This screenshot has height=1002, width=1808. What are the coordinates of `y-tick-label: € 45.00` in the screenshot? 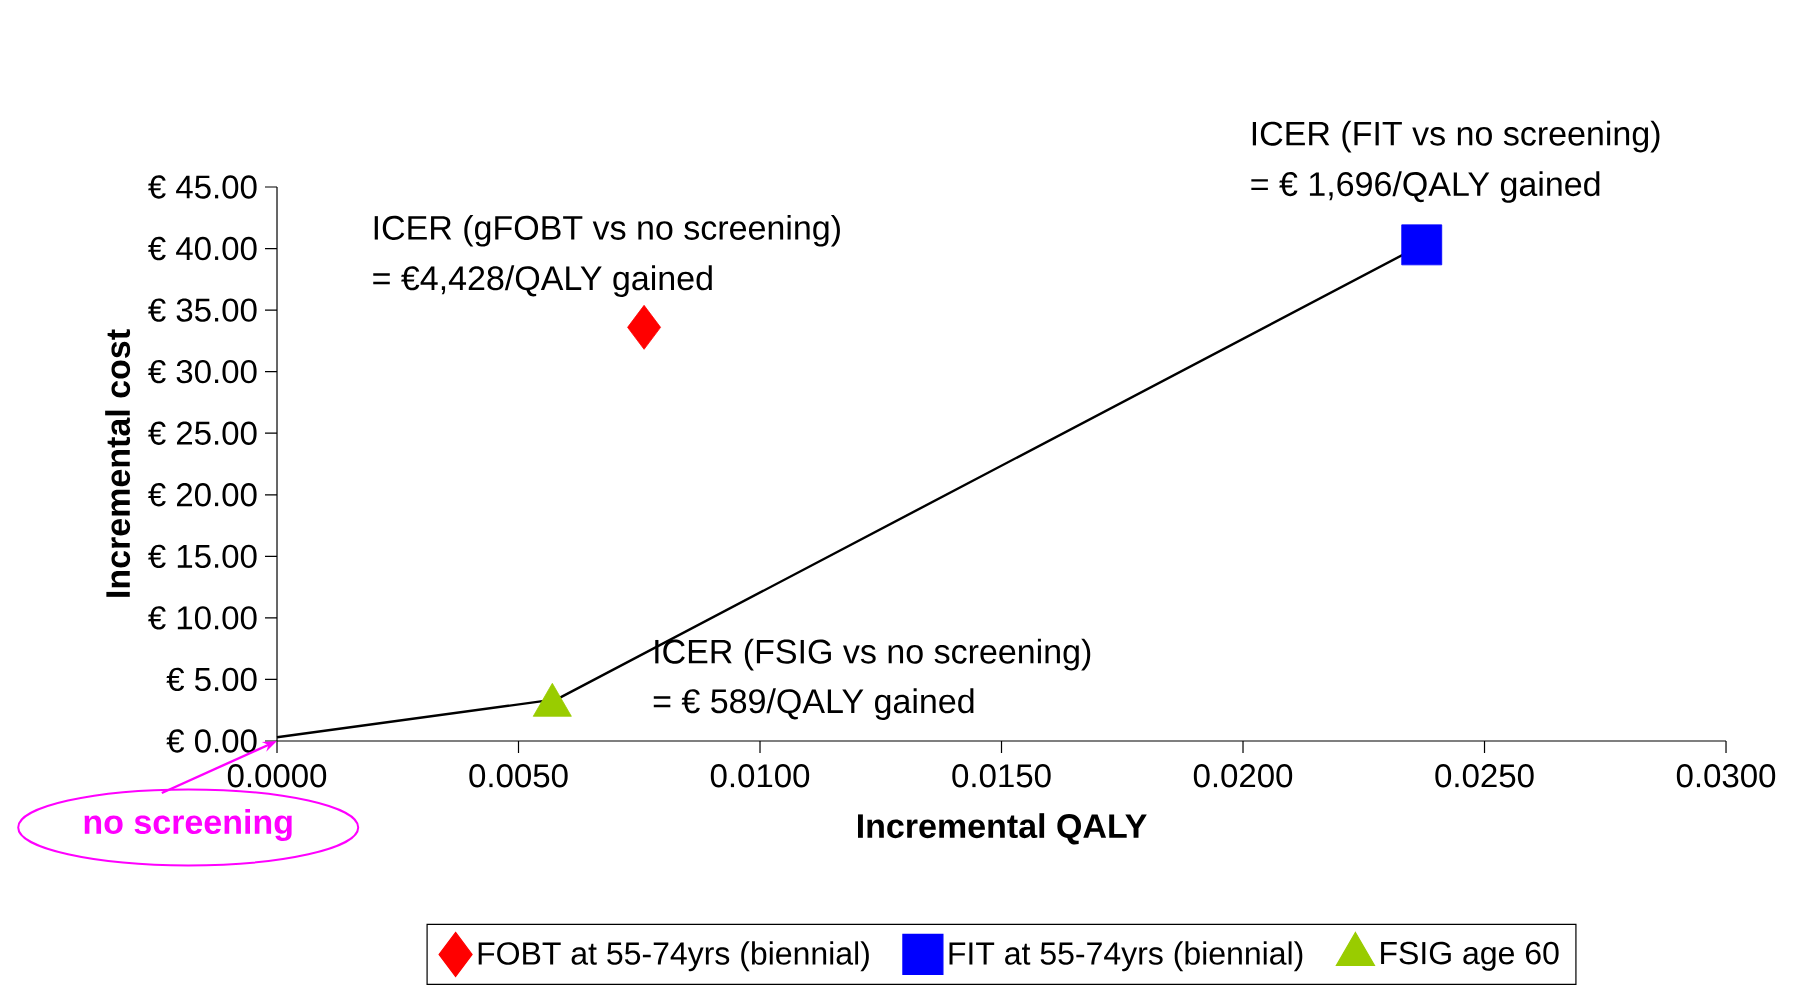 It's located at (202, 187).